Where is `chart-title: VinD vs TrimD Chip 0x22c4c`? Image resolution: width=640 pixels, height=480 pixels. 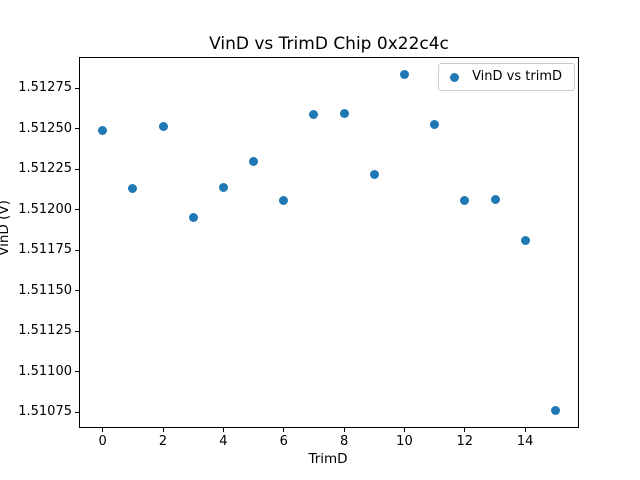 chart-title: VinD vs TrimD Chip 0x22c4c is located at coordinates (329, 44).